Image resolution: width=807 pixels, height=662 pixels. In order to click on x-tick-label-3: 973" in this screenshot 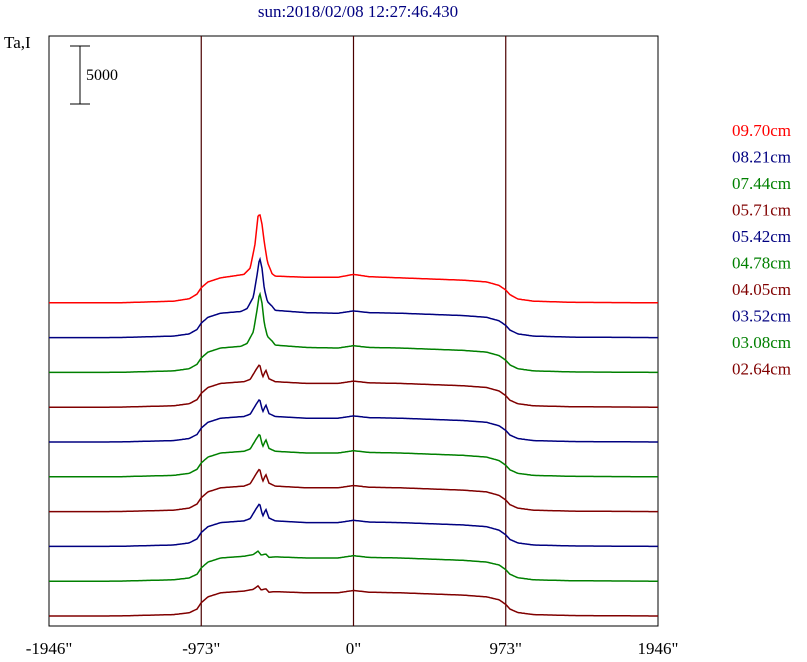, I will do `click(506, 648)`.